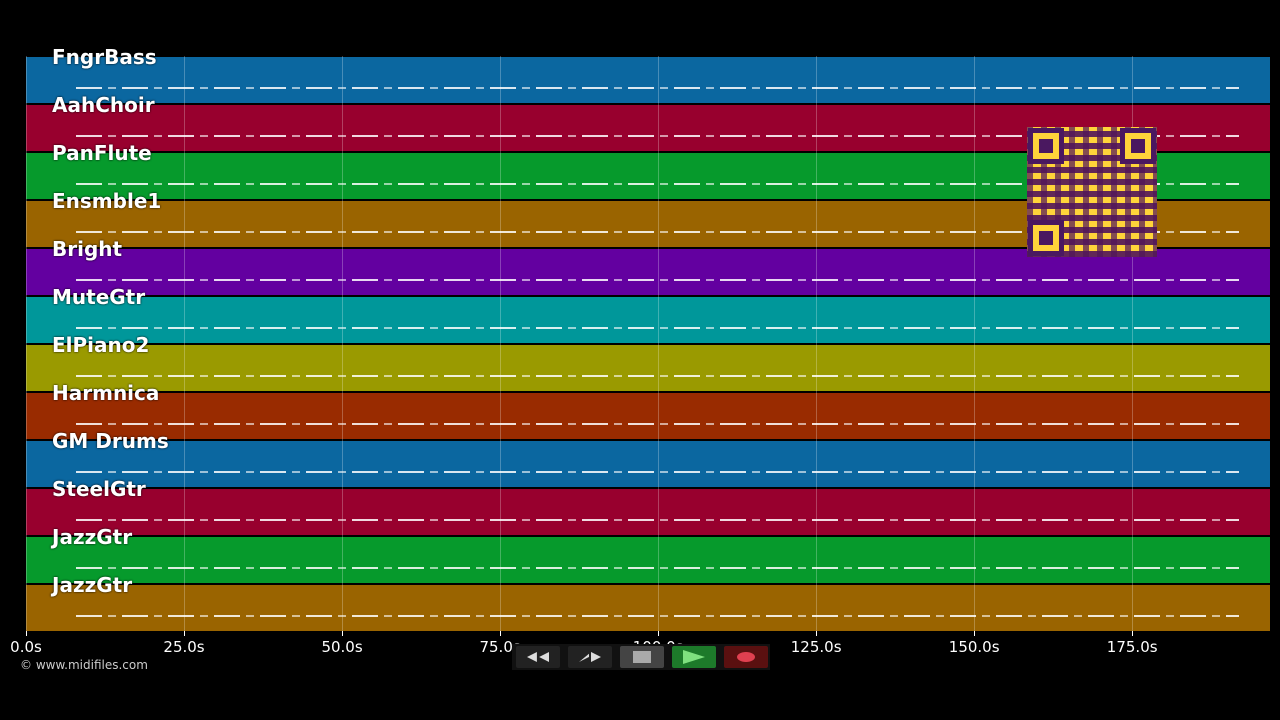  What do you see at coordinates (342, 647) in the screenshot?
I see `x-tick-label: 50.0s` at bounding box center [342, 647].